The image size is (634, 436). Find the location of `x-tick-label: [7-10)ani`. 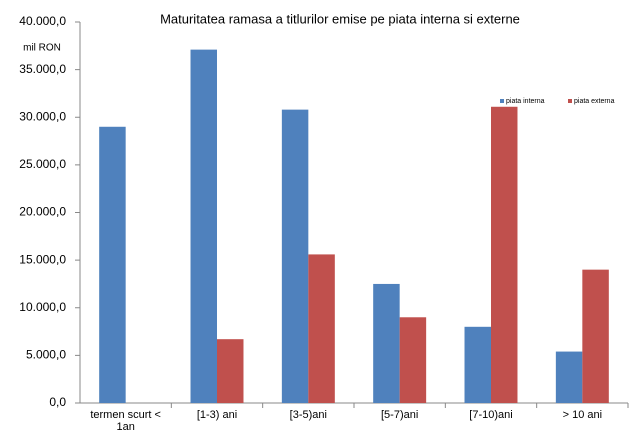

x-tick-label: [7-10)ani is located at coordinates (491, 415).